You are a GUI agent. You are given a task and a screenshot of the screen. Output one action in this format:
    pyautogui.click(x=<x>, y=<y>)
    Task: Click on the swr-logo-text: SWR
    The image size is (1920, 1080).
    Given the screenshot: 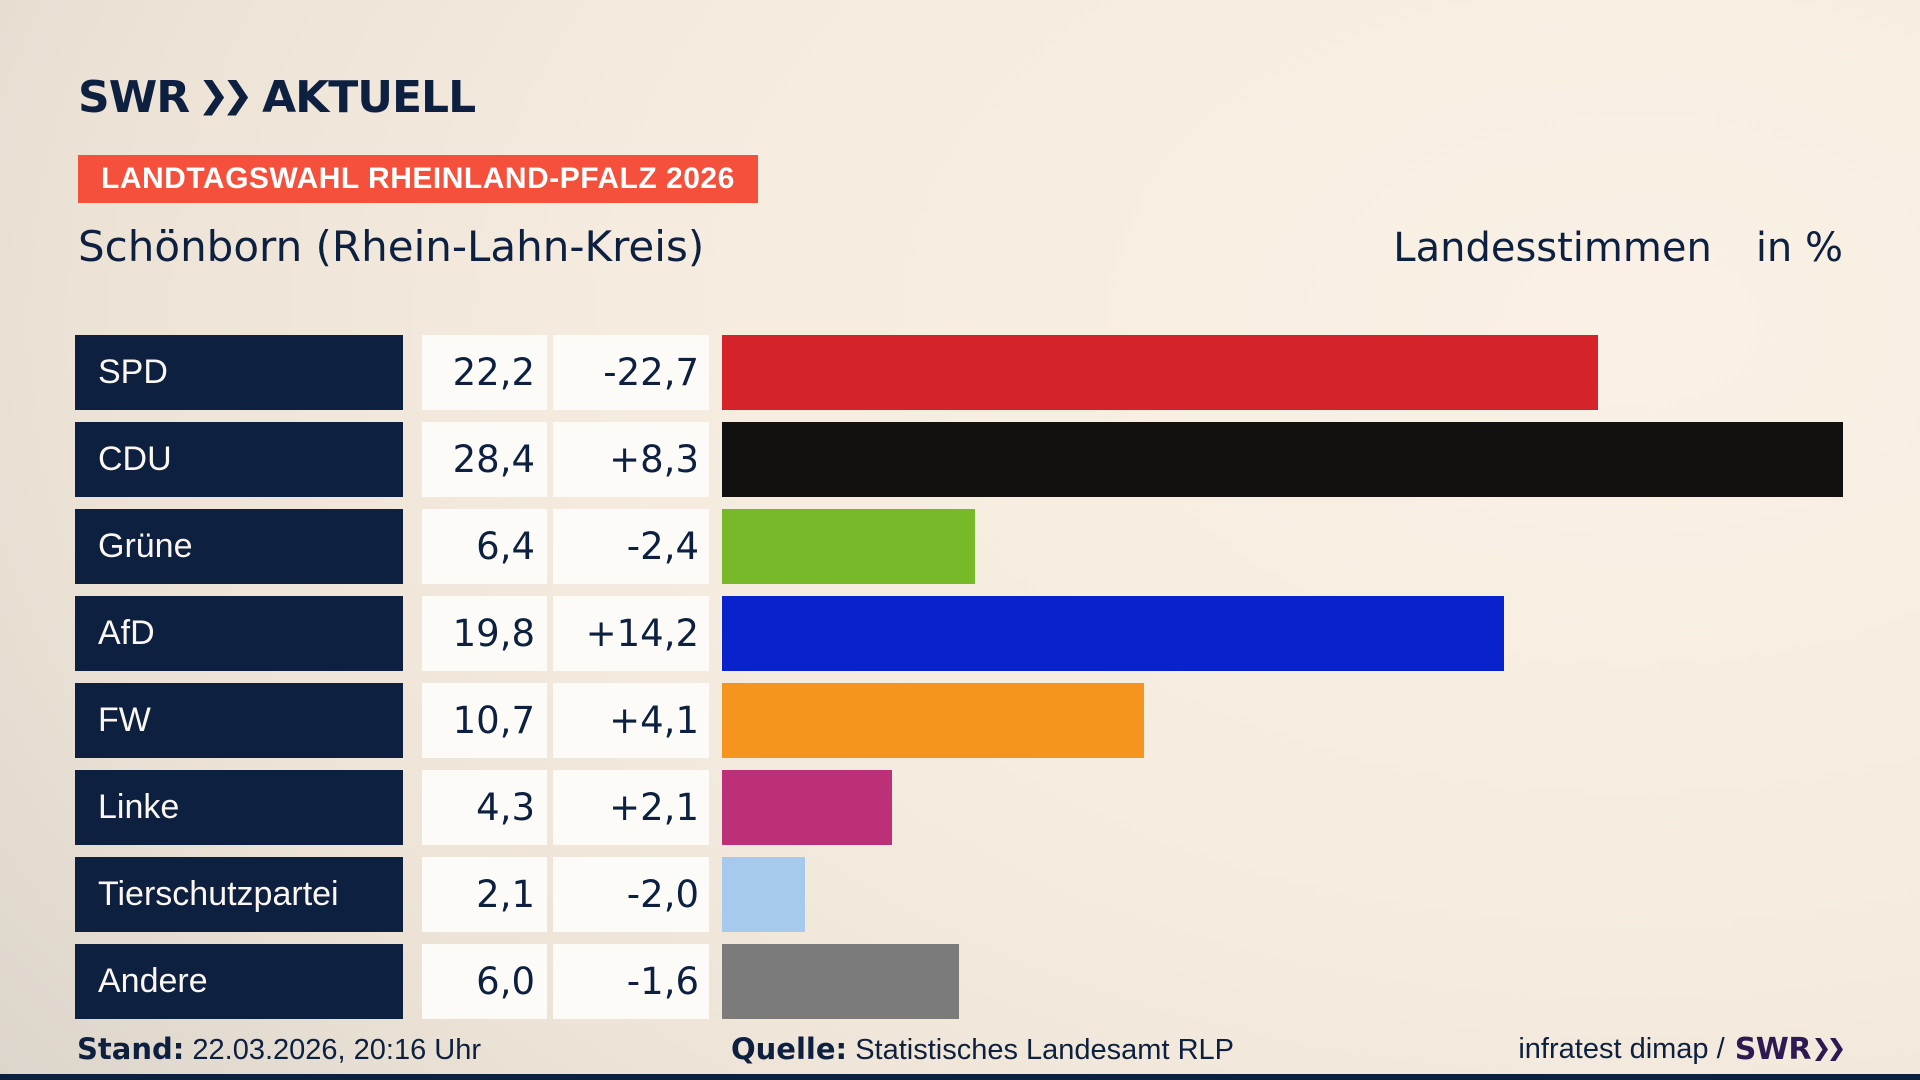 What is the action you would take?
    pyautogui.click(x=134, y=97)
    